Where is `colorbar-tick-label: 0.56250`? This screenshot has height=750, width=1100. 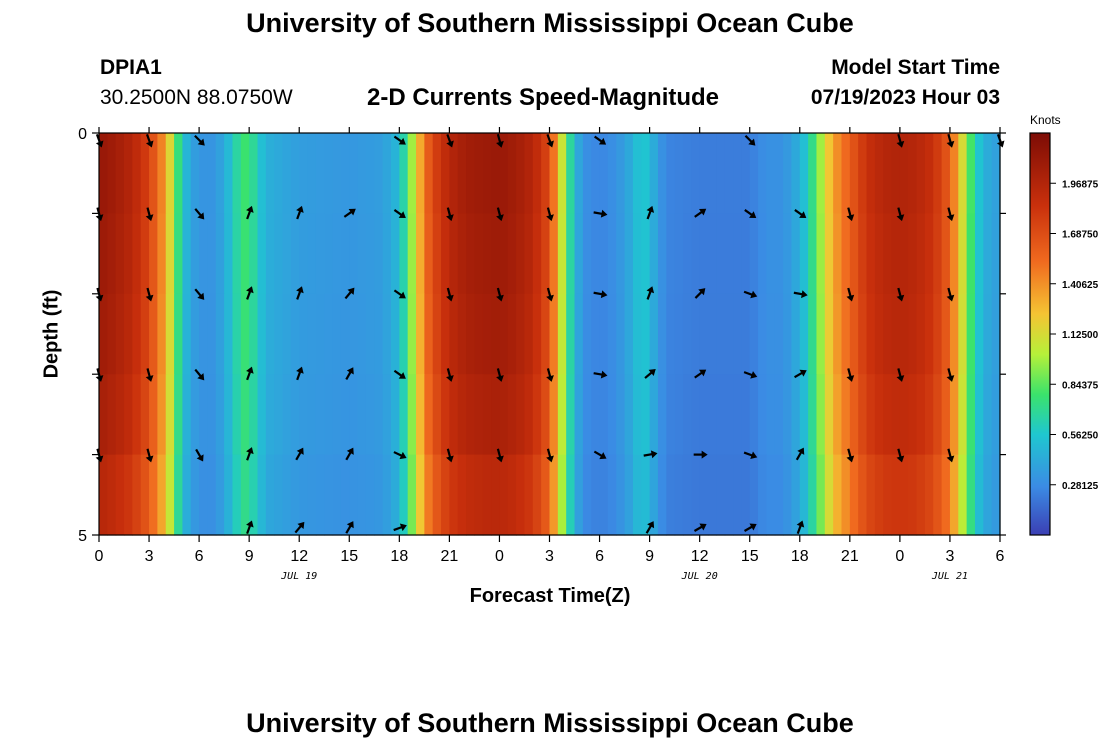
colorbar-tick-label: 0.56250 is located at coordinates (1080, 436).